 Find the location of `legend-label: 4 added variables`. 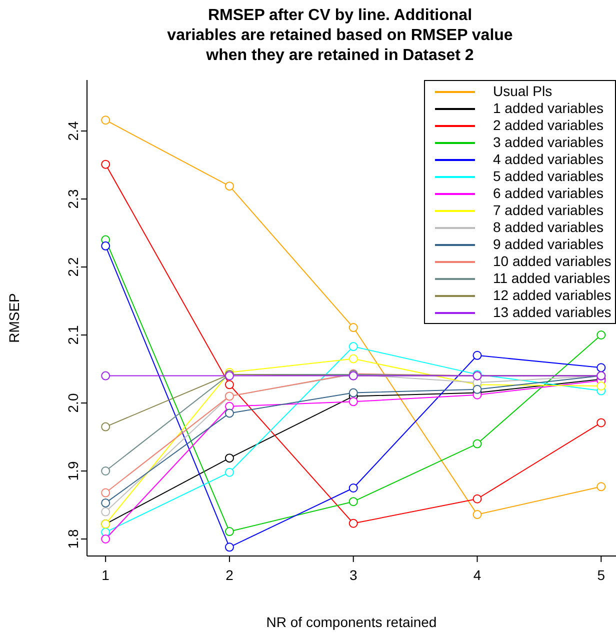

legend-label: 4 added variables is located at coordinates (548, 159).